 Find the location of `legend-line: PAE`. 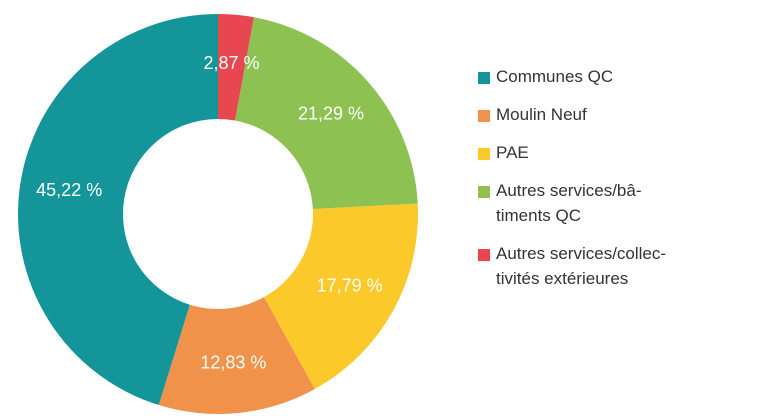

legend-line: PAE is located at coordinates (512, 152).